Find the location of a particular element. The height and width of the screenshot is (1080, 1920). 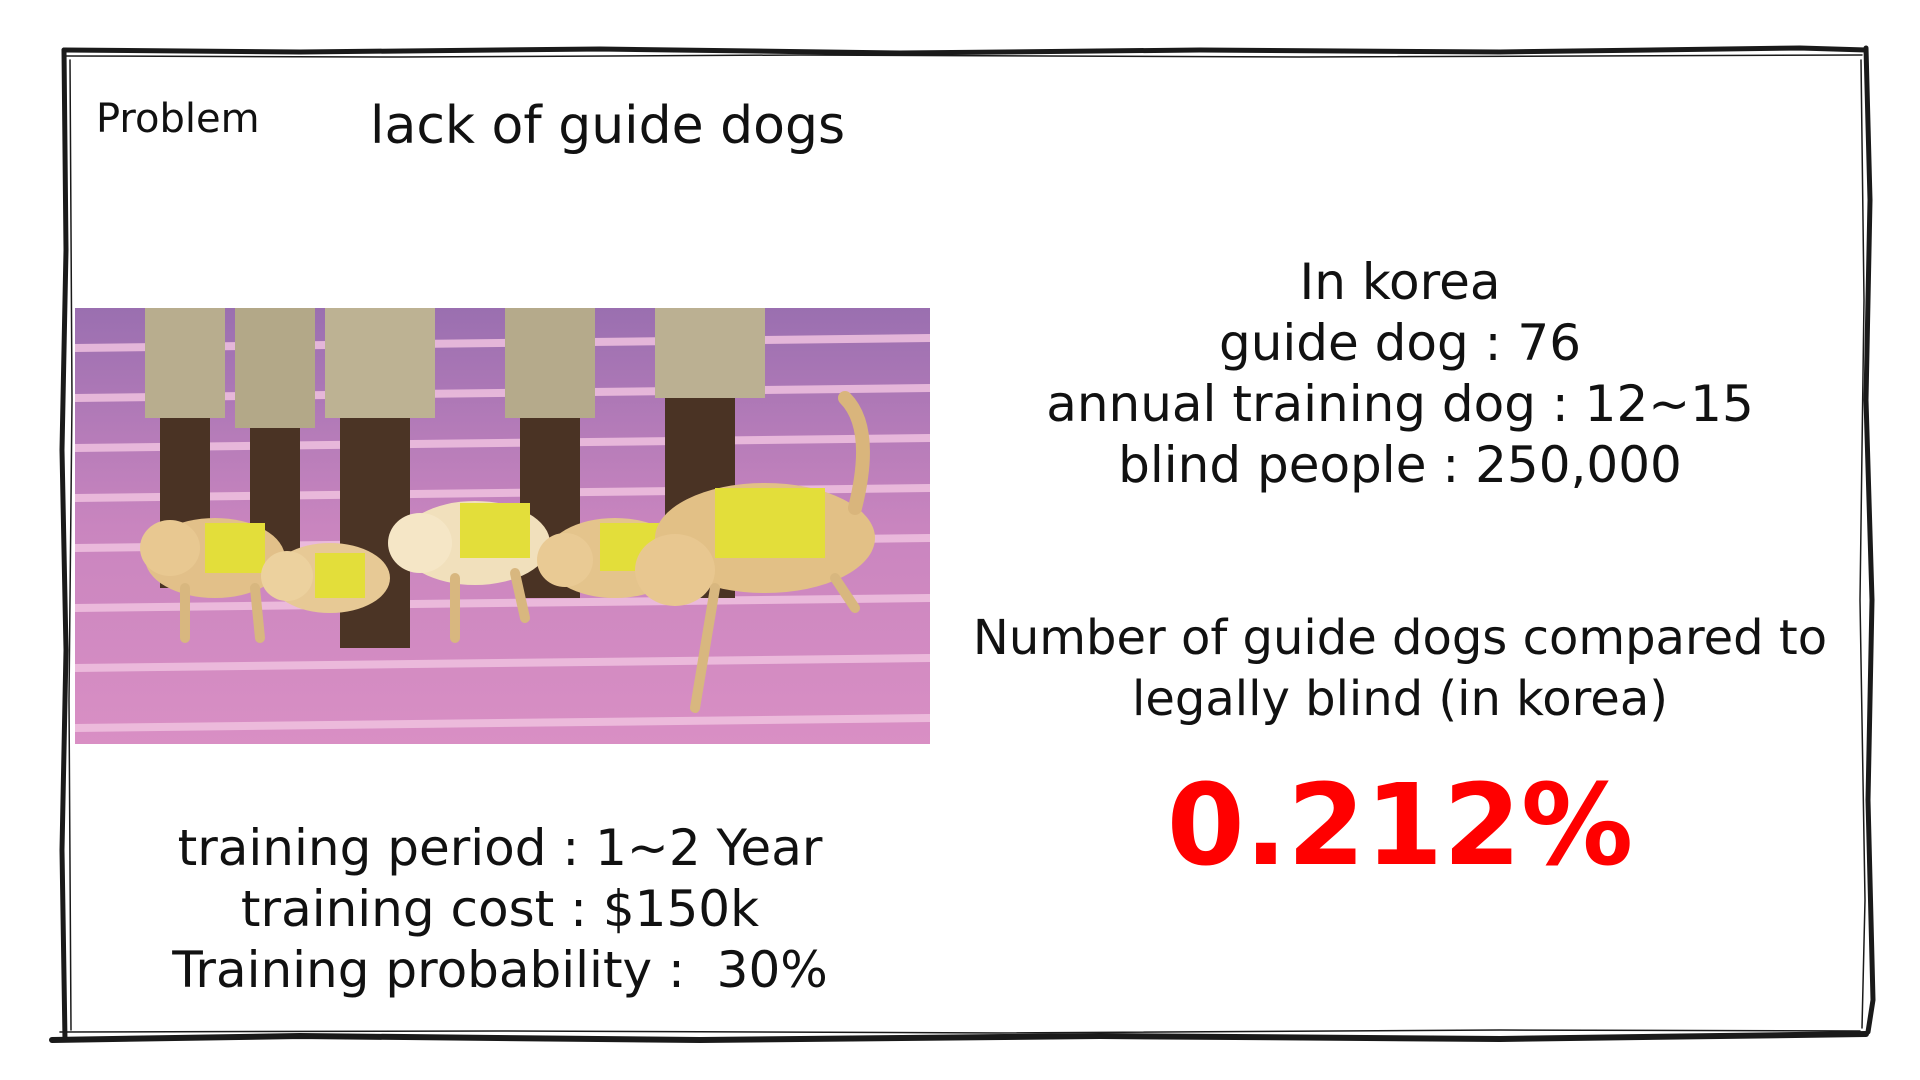

training-period: training period : 1~2 Year is located at coordinates (500, 848).